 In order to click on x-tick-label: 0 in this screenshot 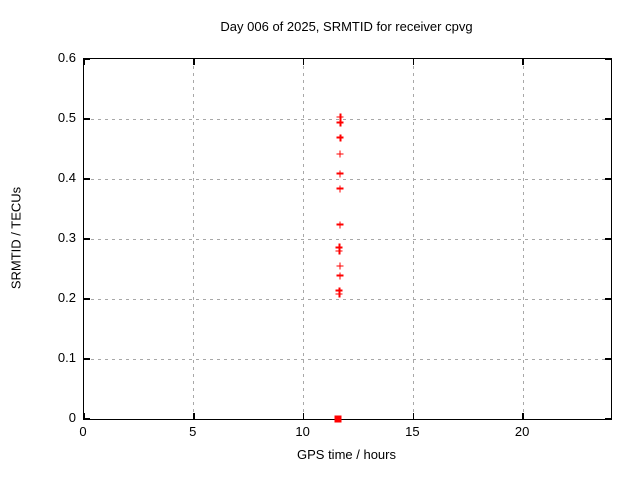, I will do `click(83, 431)`.